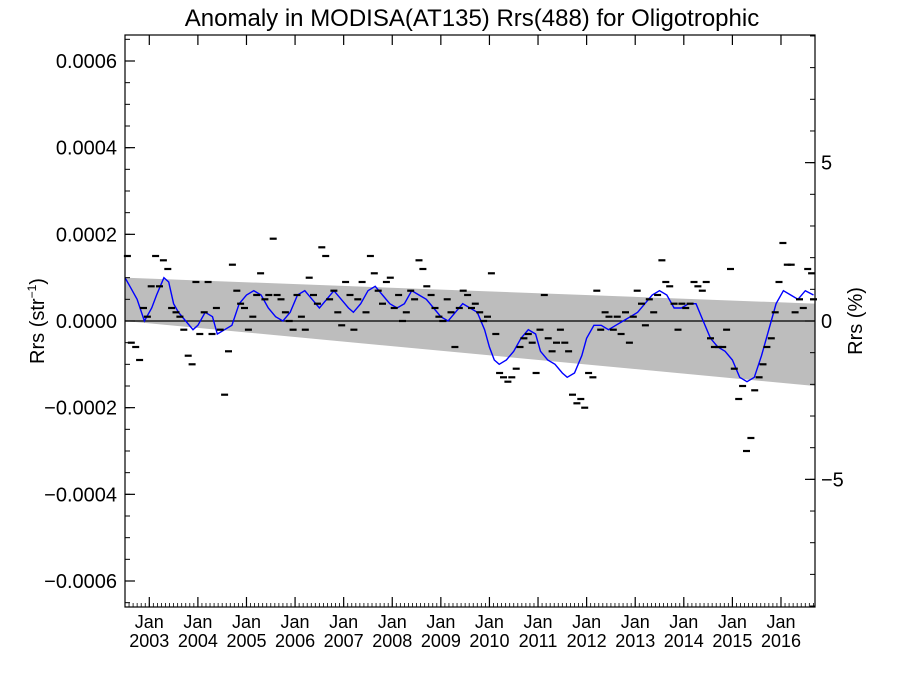  What do you see at coordinates (86, 235) in the screenshot?
I see `left-tick-label: 0.0002` at bounding box center [86, 235].